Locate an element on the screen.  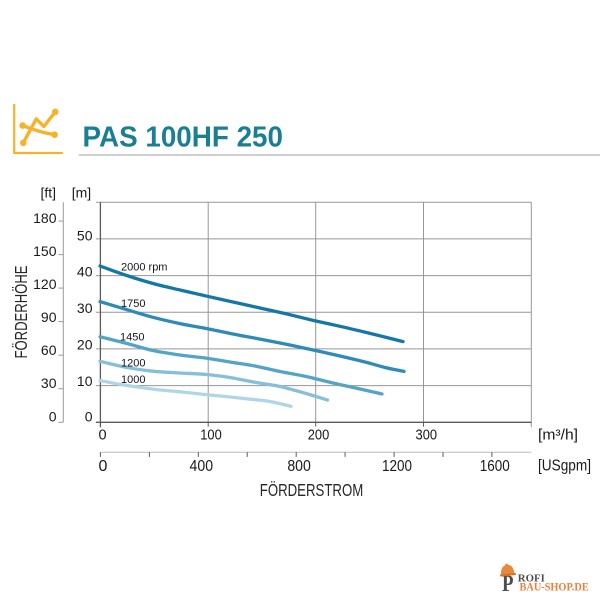
svg-text: 200 is located at coordinates (319, 435).